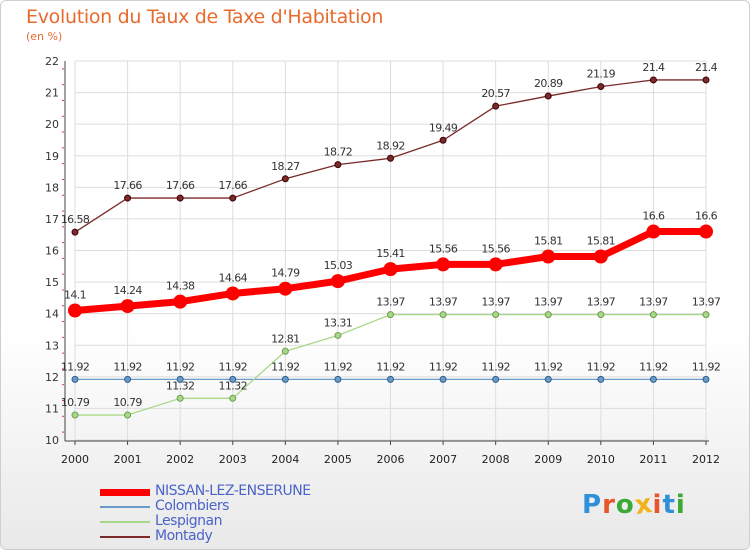 The image size is (750, 550). I want to click on y-tick-label: 22, so click(52, 61).